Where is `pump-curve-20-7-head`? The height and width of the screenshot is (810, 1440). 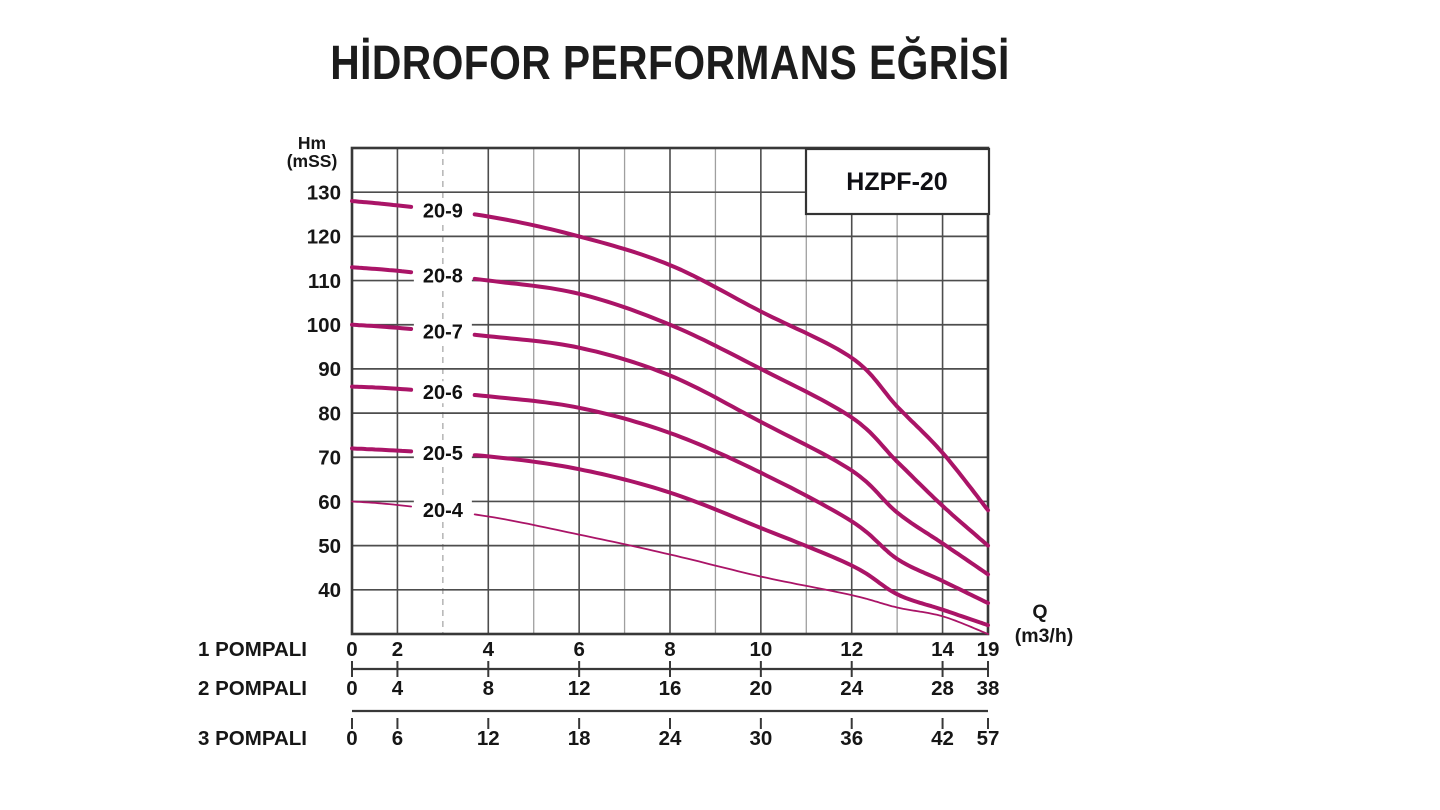 pump-curve-20-7-head is located at coordinates (382, 326).